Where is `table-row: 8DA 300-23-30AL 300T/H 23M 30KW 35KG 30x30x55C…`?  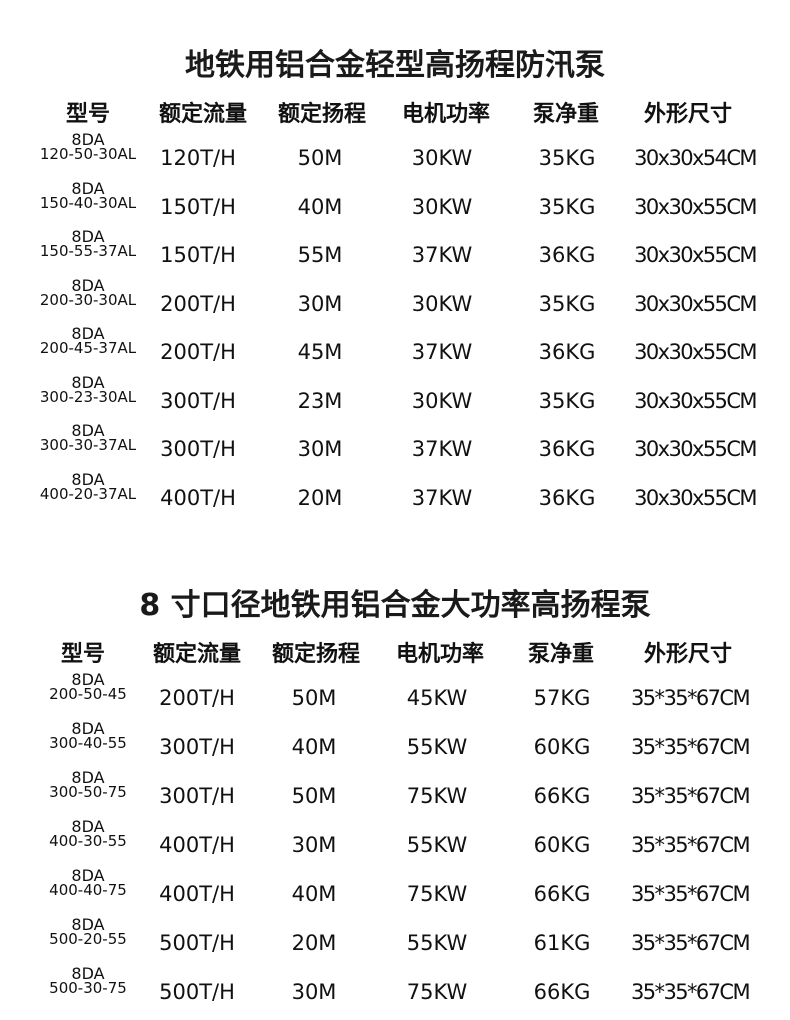
table-row: 8DA 300-23-30AL 300T/H 23M 30KW 35KG 30x30x55C… is located at coordinates (395, 398).